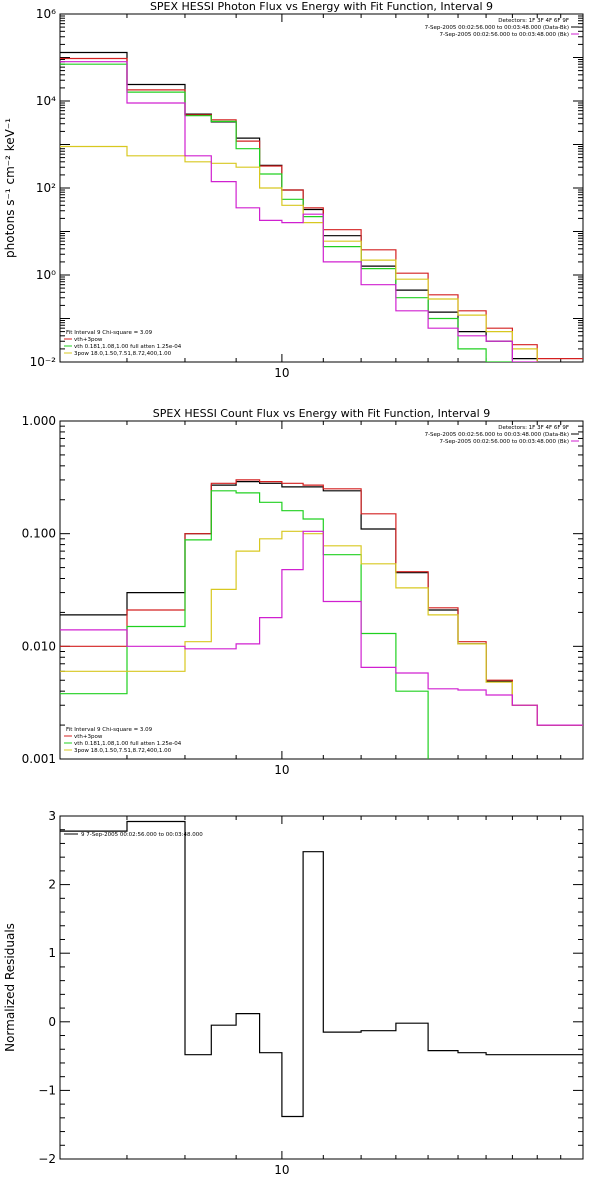 Image resolution: width=600 pixels, height=1200 pixels. What do you see at coordinates (244, 624) in the screenshot?
I see `series-3-line` at bounding box center [244, 624].